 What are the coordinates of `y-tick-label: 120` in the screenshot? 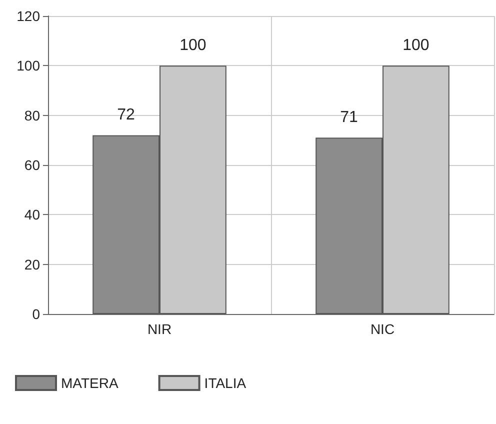 It's located at (28, 16).